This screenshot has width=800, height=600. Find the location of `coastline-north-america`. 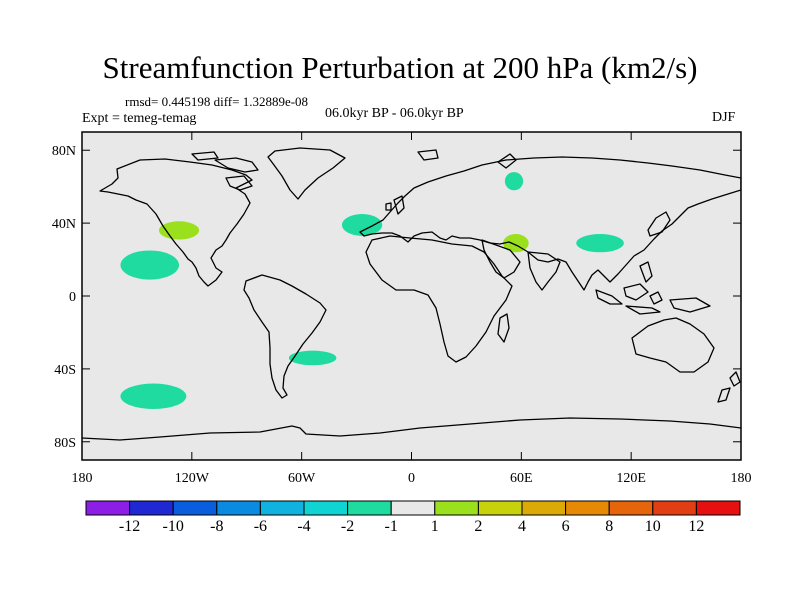

coastline-north-america is located at coordinates (176, 222).